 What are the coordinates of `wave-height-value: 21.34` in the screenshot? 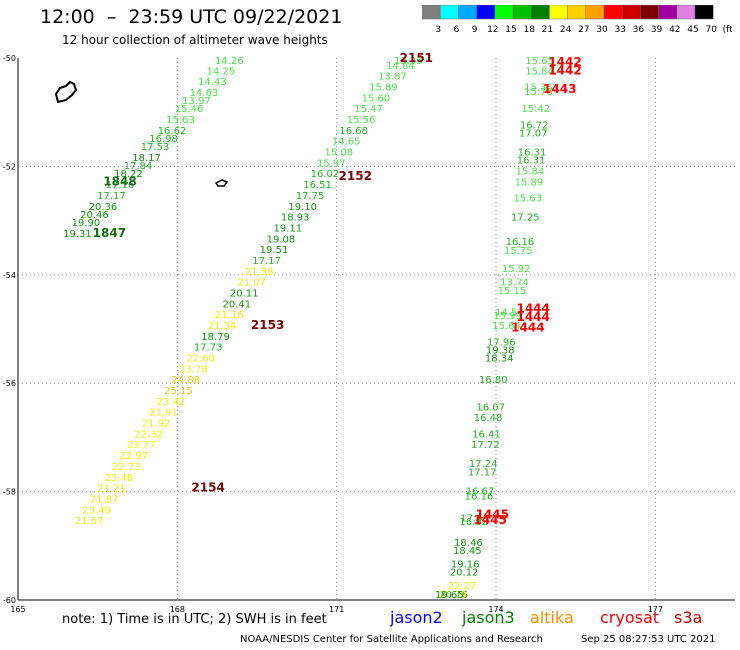 It's located at (222, 326).